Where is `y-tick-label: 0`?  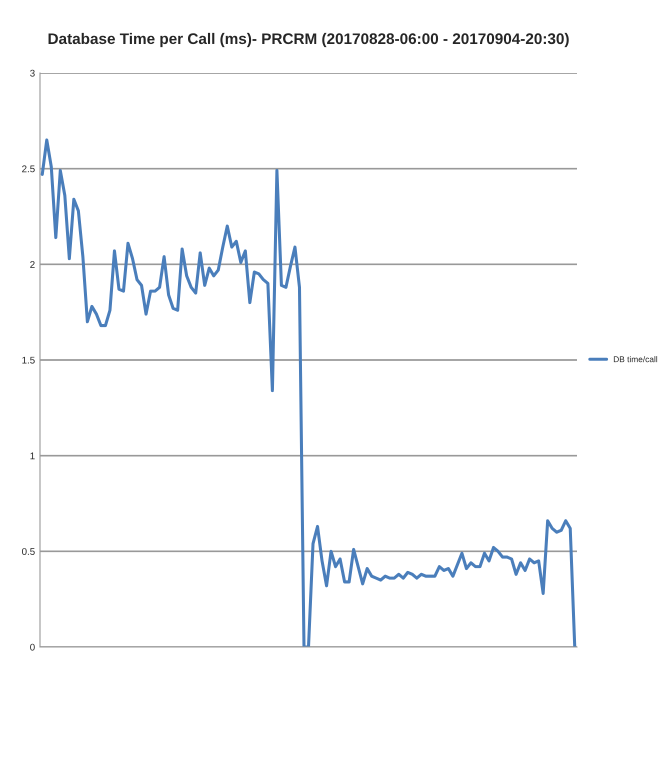 y-tick-label: 0 is located at coordinates (32, 647).